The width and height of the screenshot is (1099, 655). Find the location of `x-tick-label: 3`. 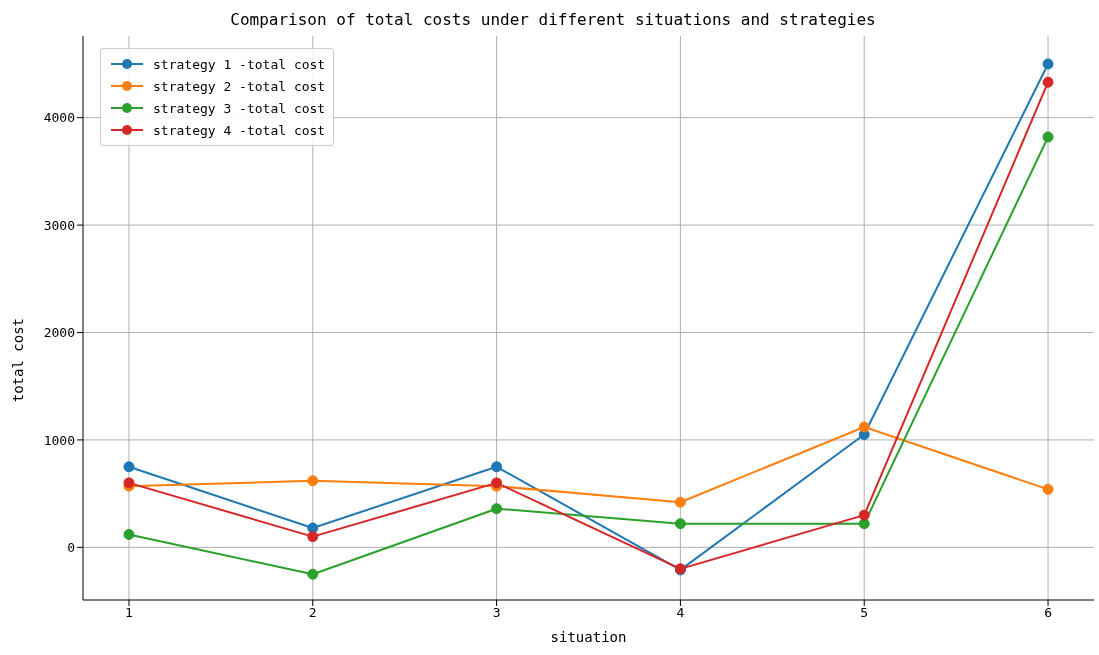

x-tick-label: 3 is located at coordinates (496, 613).